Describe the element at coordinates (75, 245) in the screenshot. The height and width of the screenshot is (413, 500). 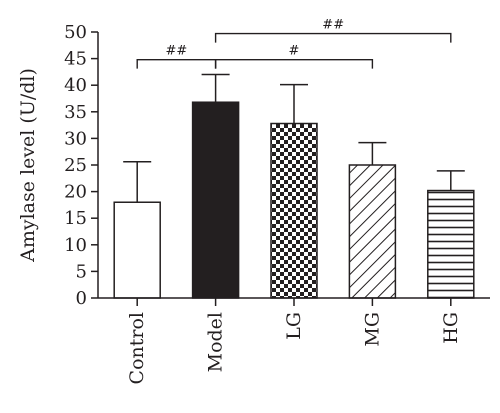
I see `y-tick-label: 10` at that location.